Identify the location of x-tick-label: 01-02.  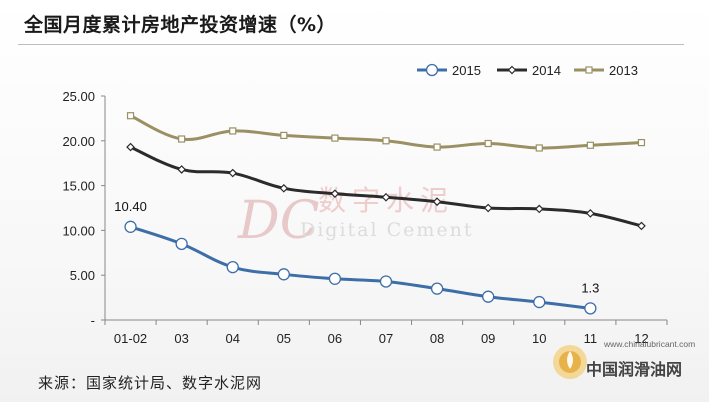
(130, 338).